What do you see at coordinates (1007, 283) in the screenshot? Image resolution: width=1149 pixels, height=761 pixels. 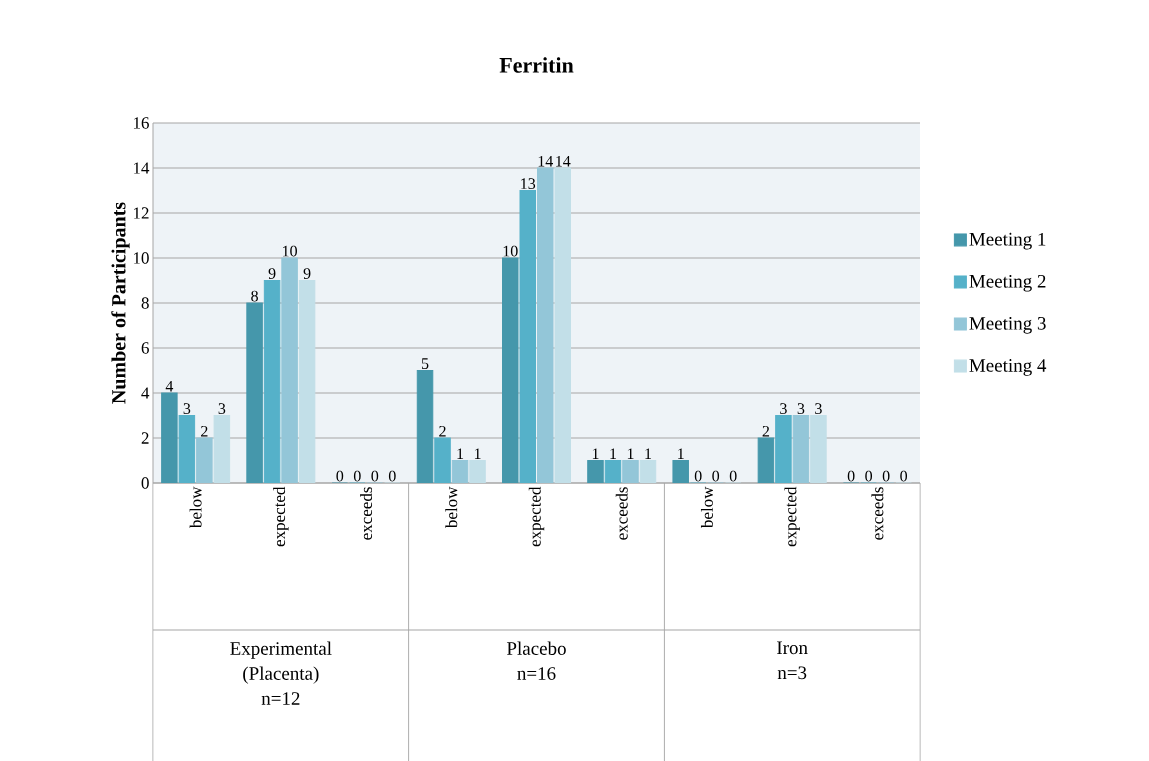 I see `legend-label: Meeting 2` at bounding box center [1007, 283].